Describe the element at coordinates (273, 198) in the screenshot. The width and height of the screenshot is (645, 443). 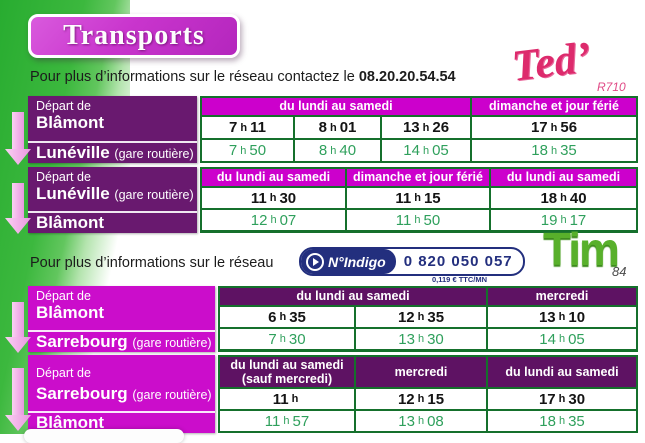
I see `departure-time: 11 h 30` at that location.